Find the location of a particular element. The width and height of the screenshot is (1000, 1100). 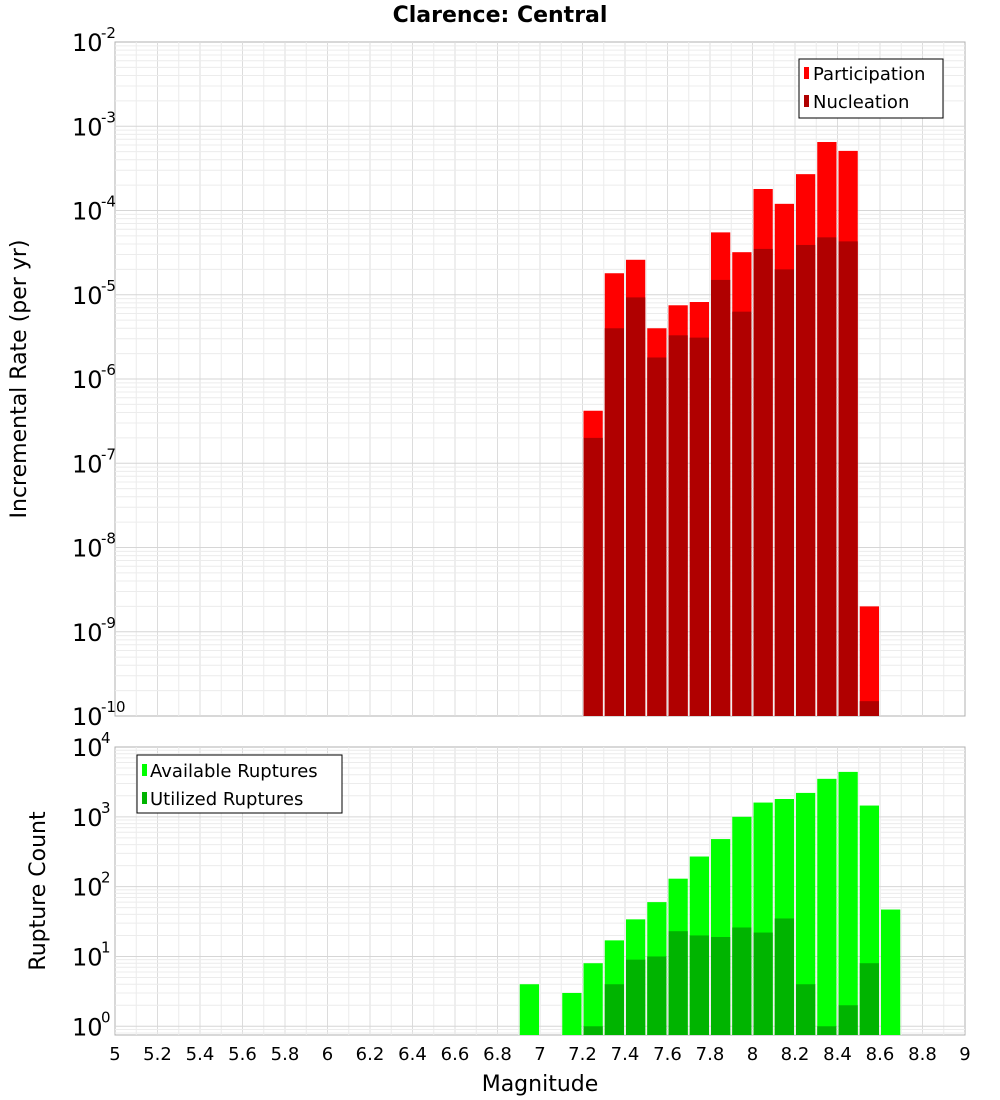

x-tick-label: 5.8 is located at coordinates (285, 1054).